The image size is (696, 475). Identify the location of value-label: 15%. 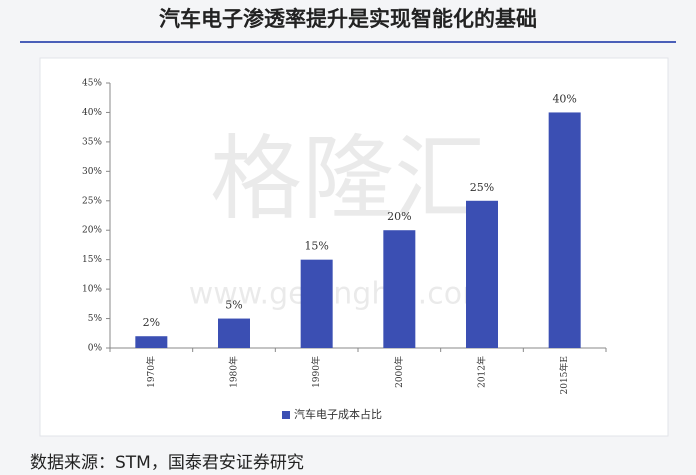
(316, 246).